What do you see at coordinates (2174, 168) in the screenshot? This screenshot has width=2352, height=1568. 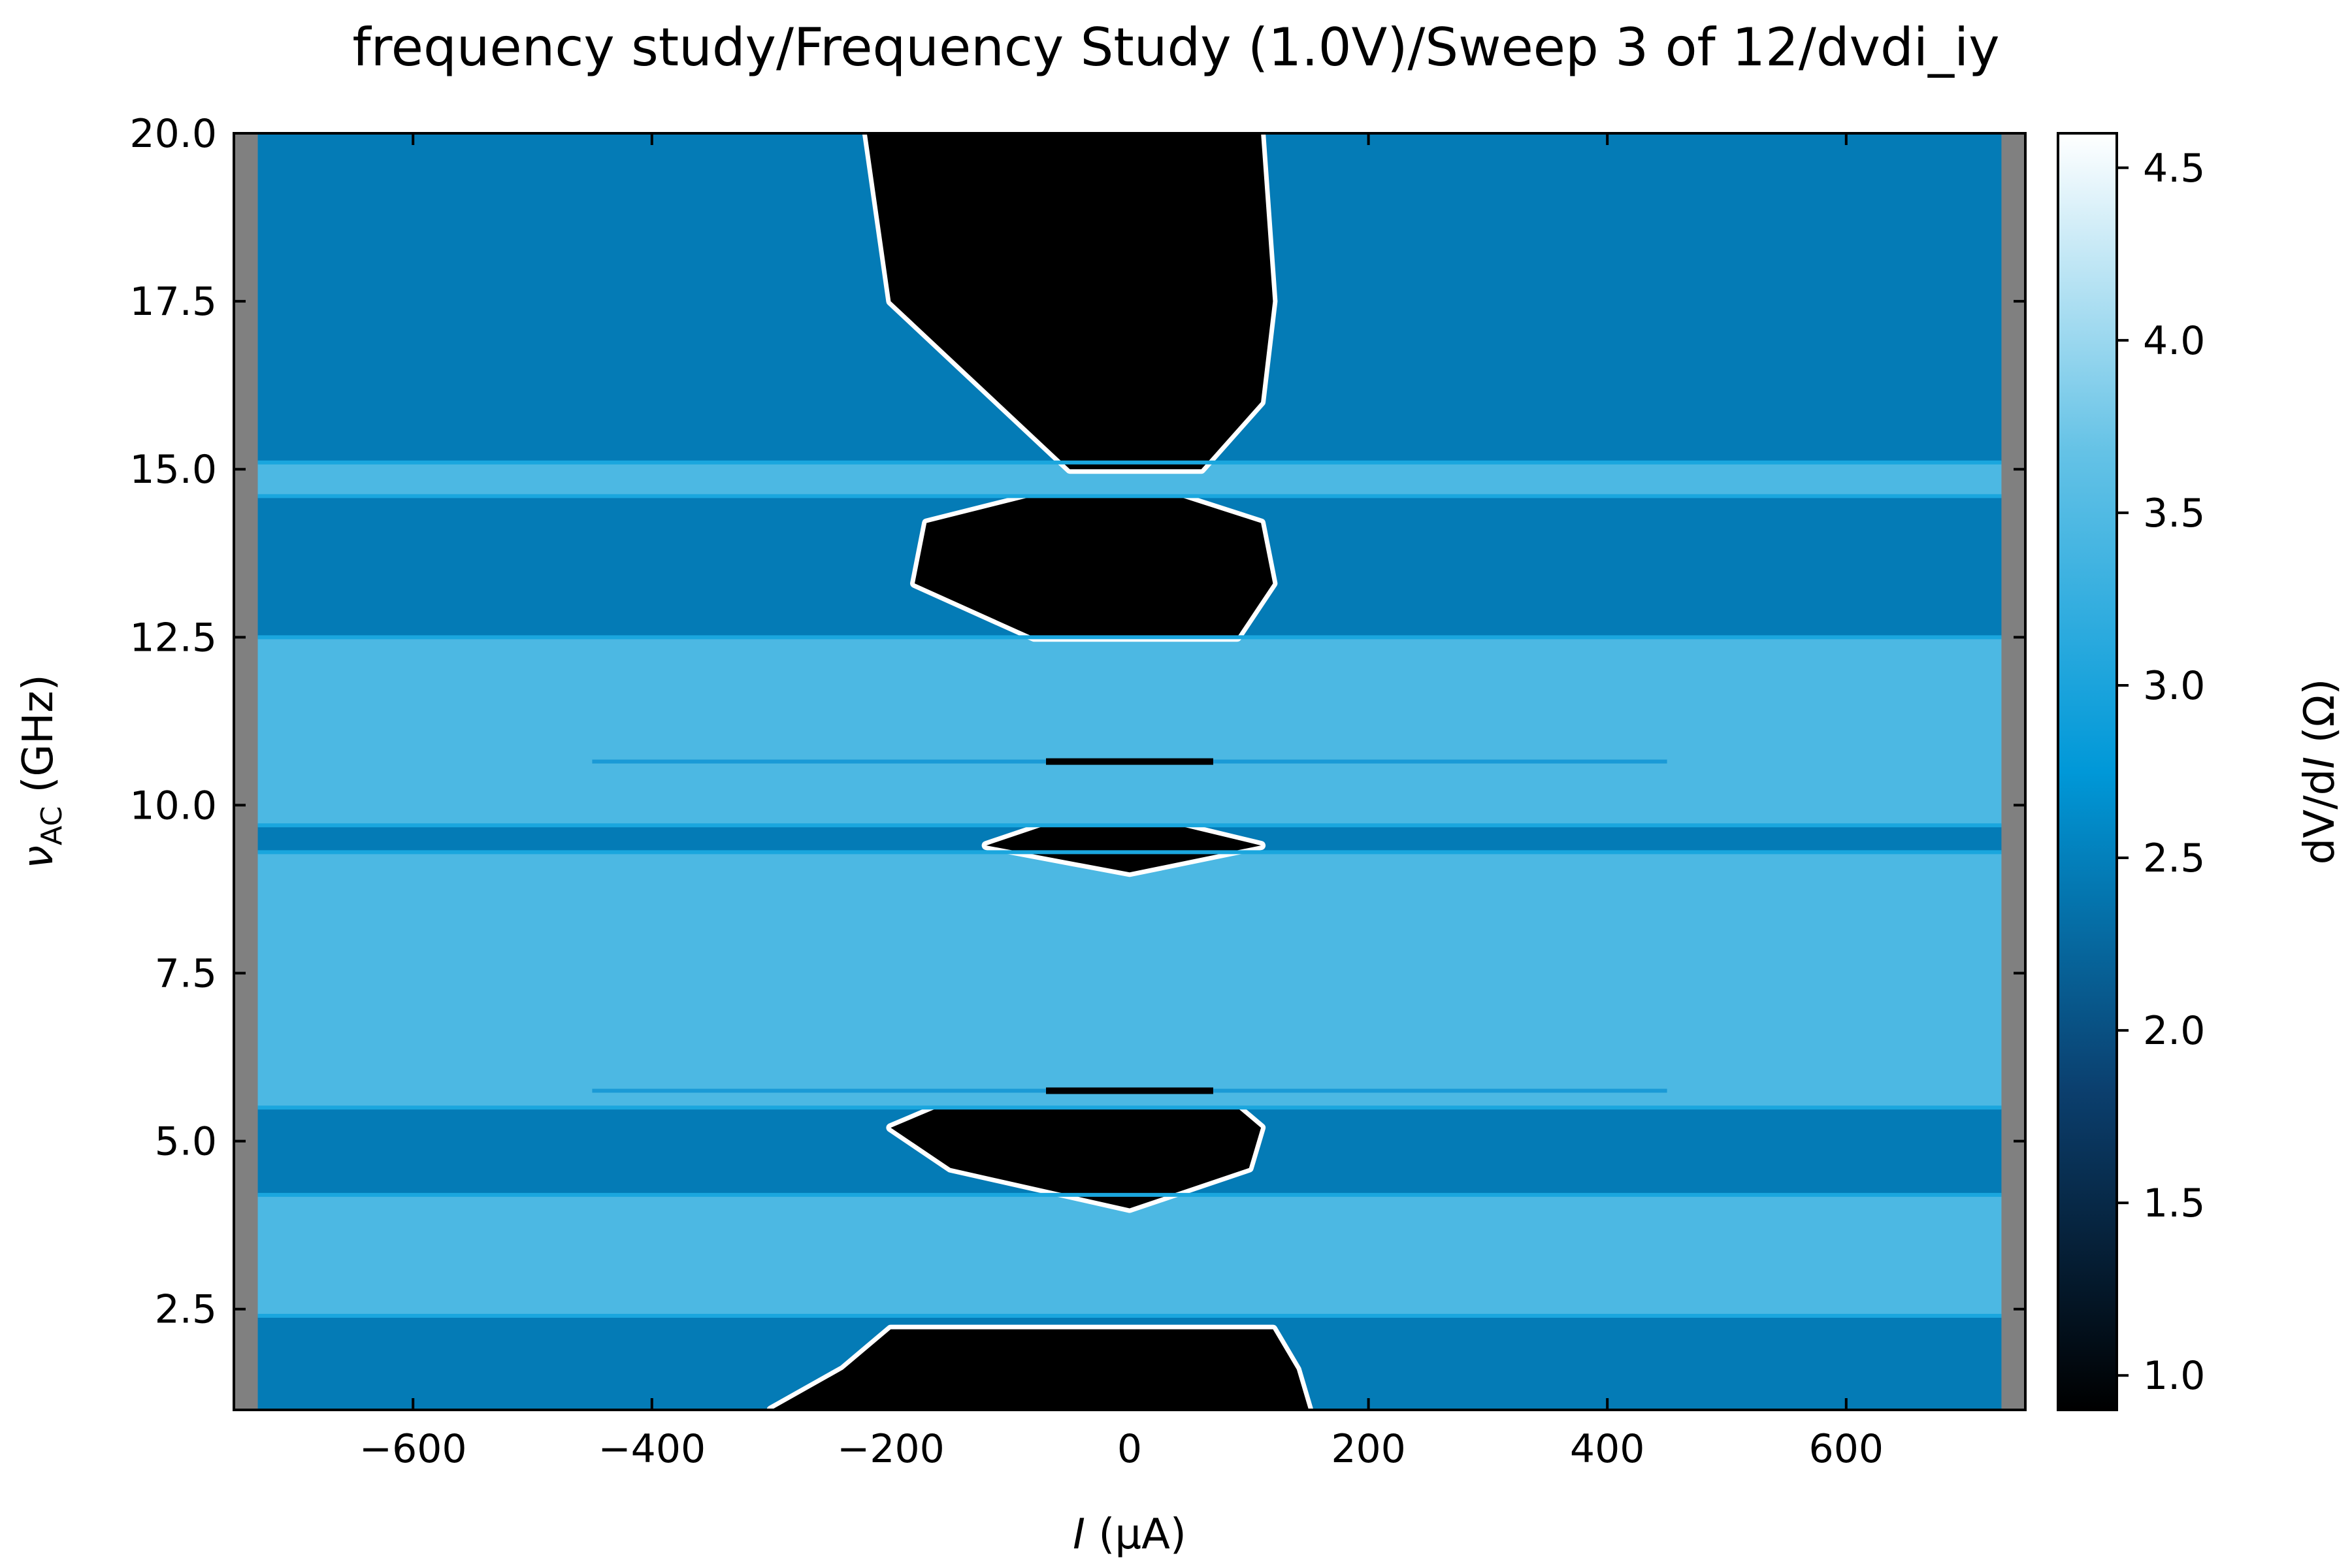 I see `colorbar-tick-label: 4.5` at bounding box center [2174, 168].